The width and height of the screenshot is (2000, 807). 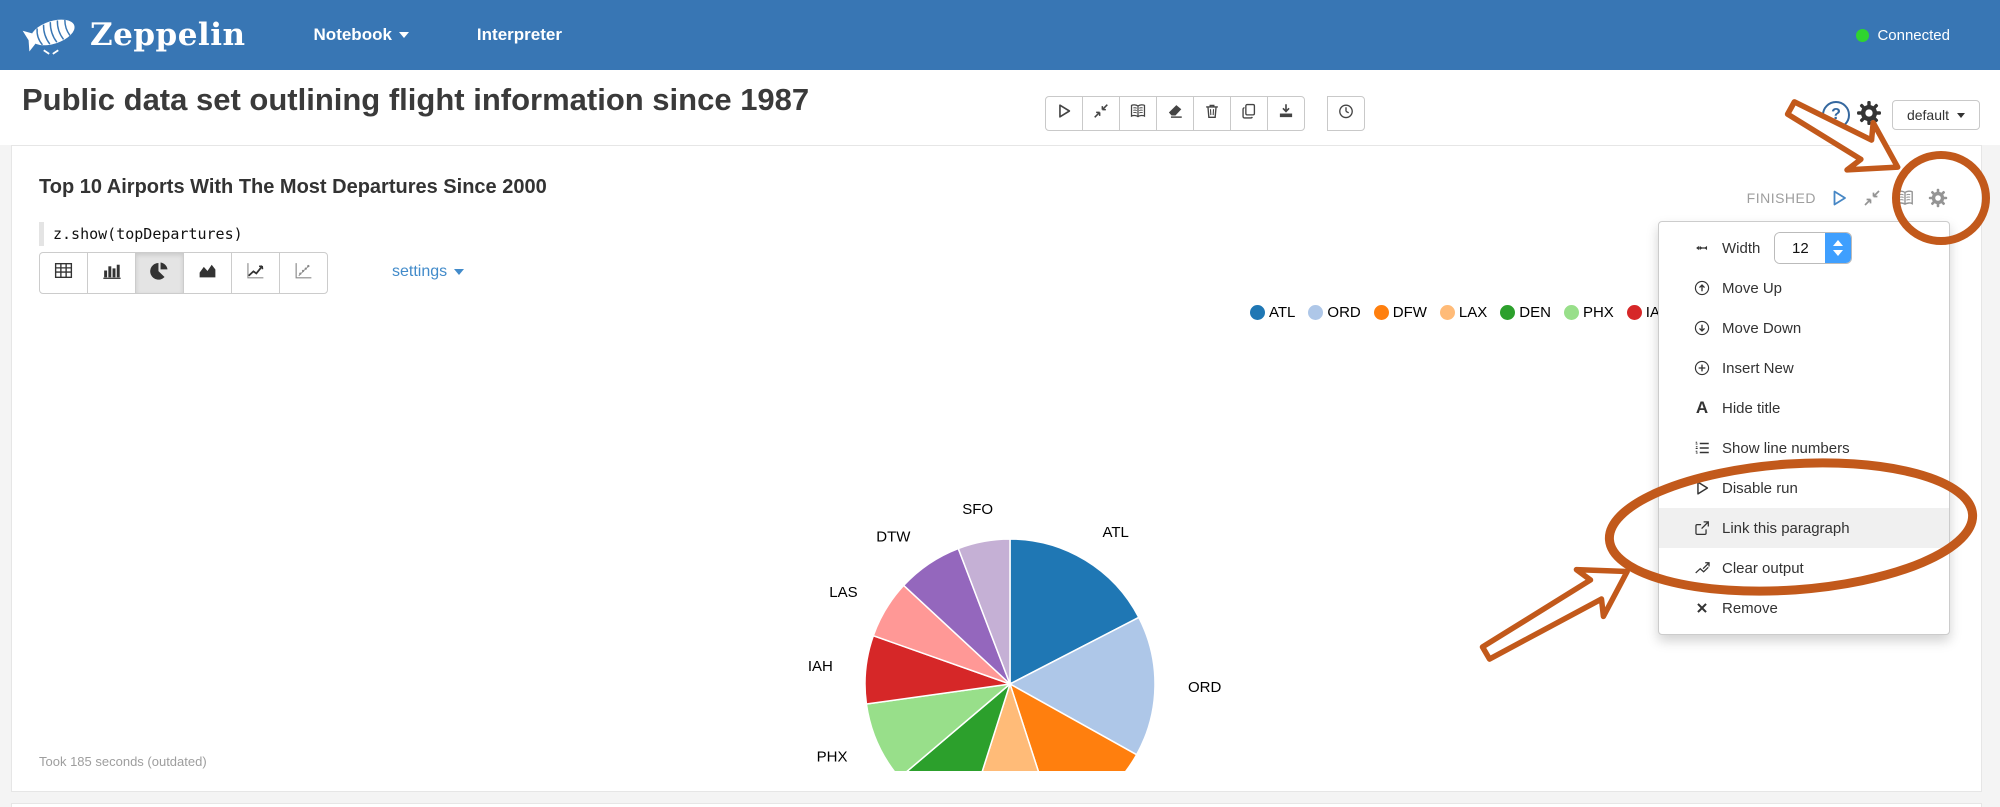 I want to click on play-icon, so click(x=1064, y=113).